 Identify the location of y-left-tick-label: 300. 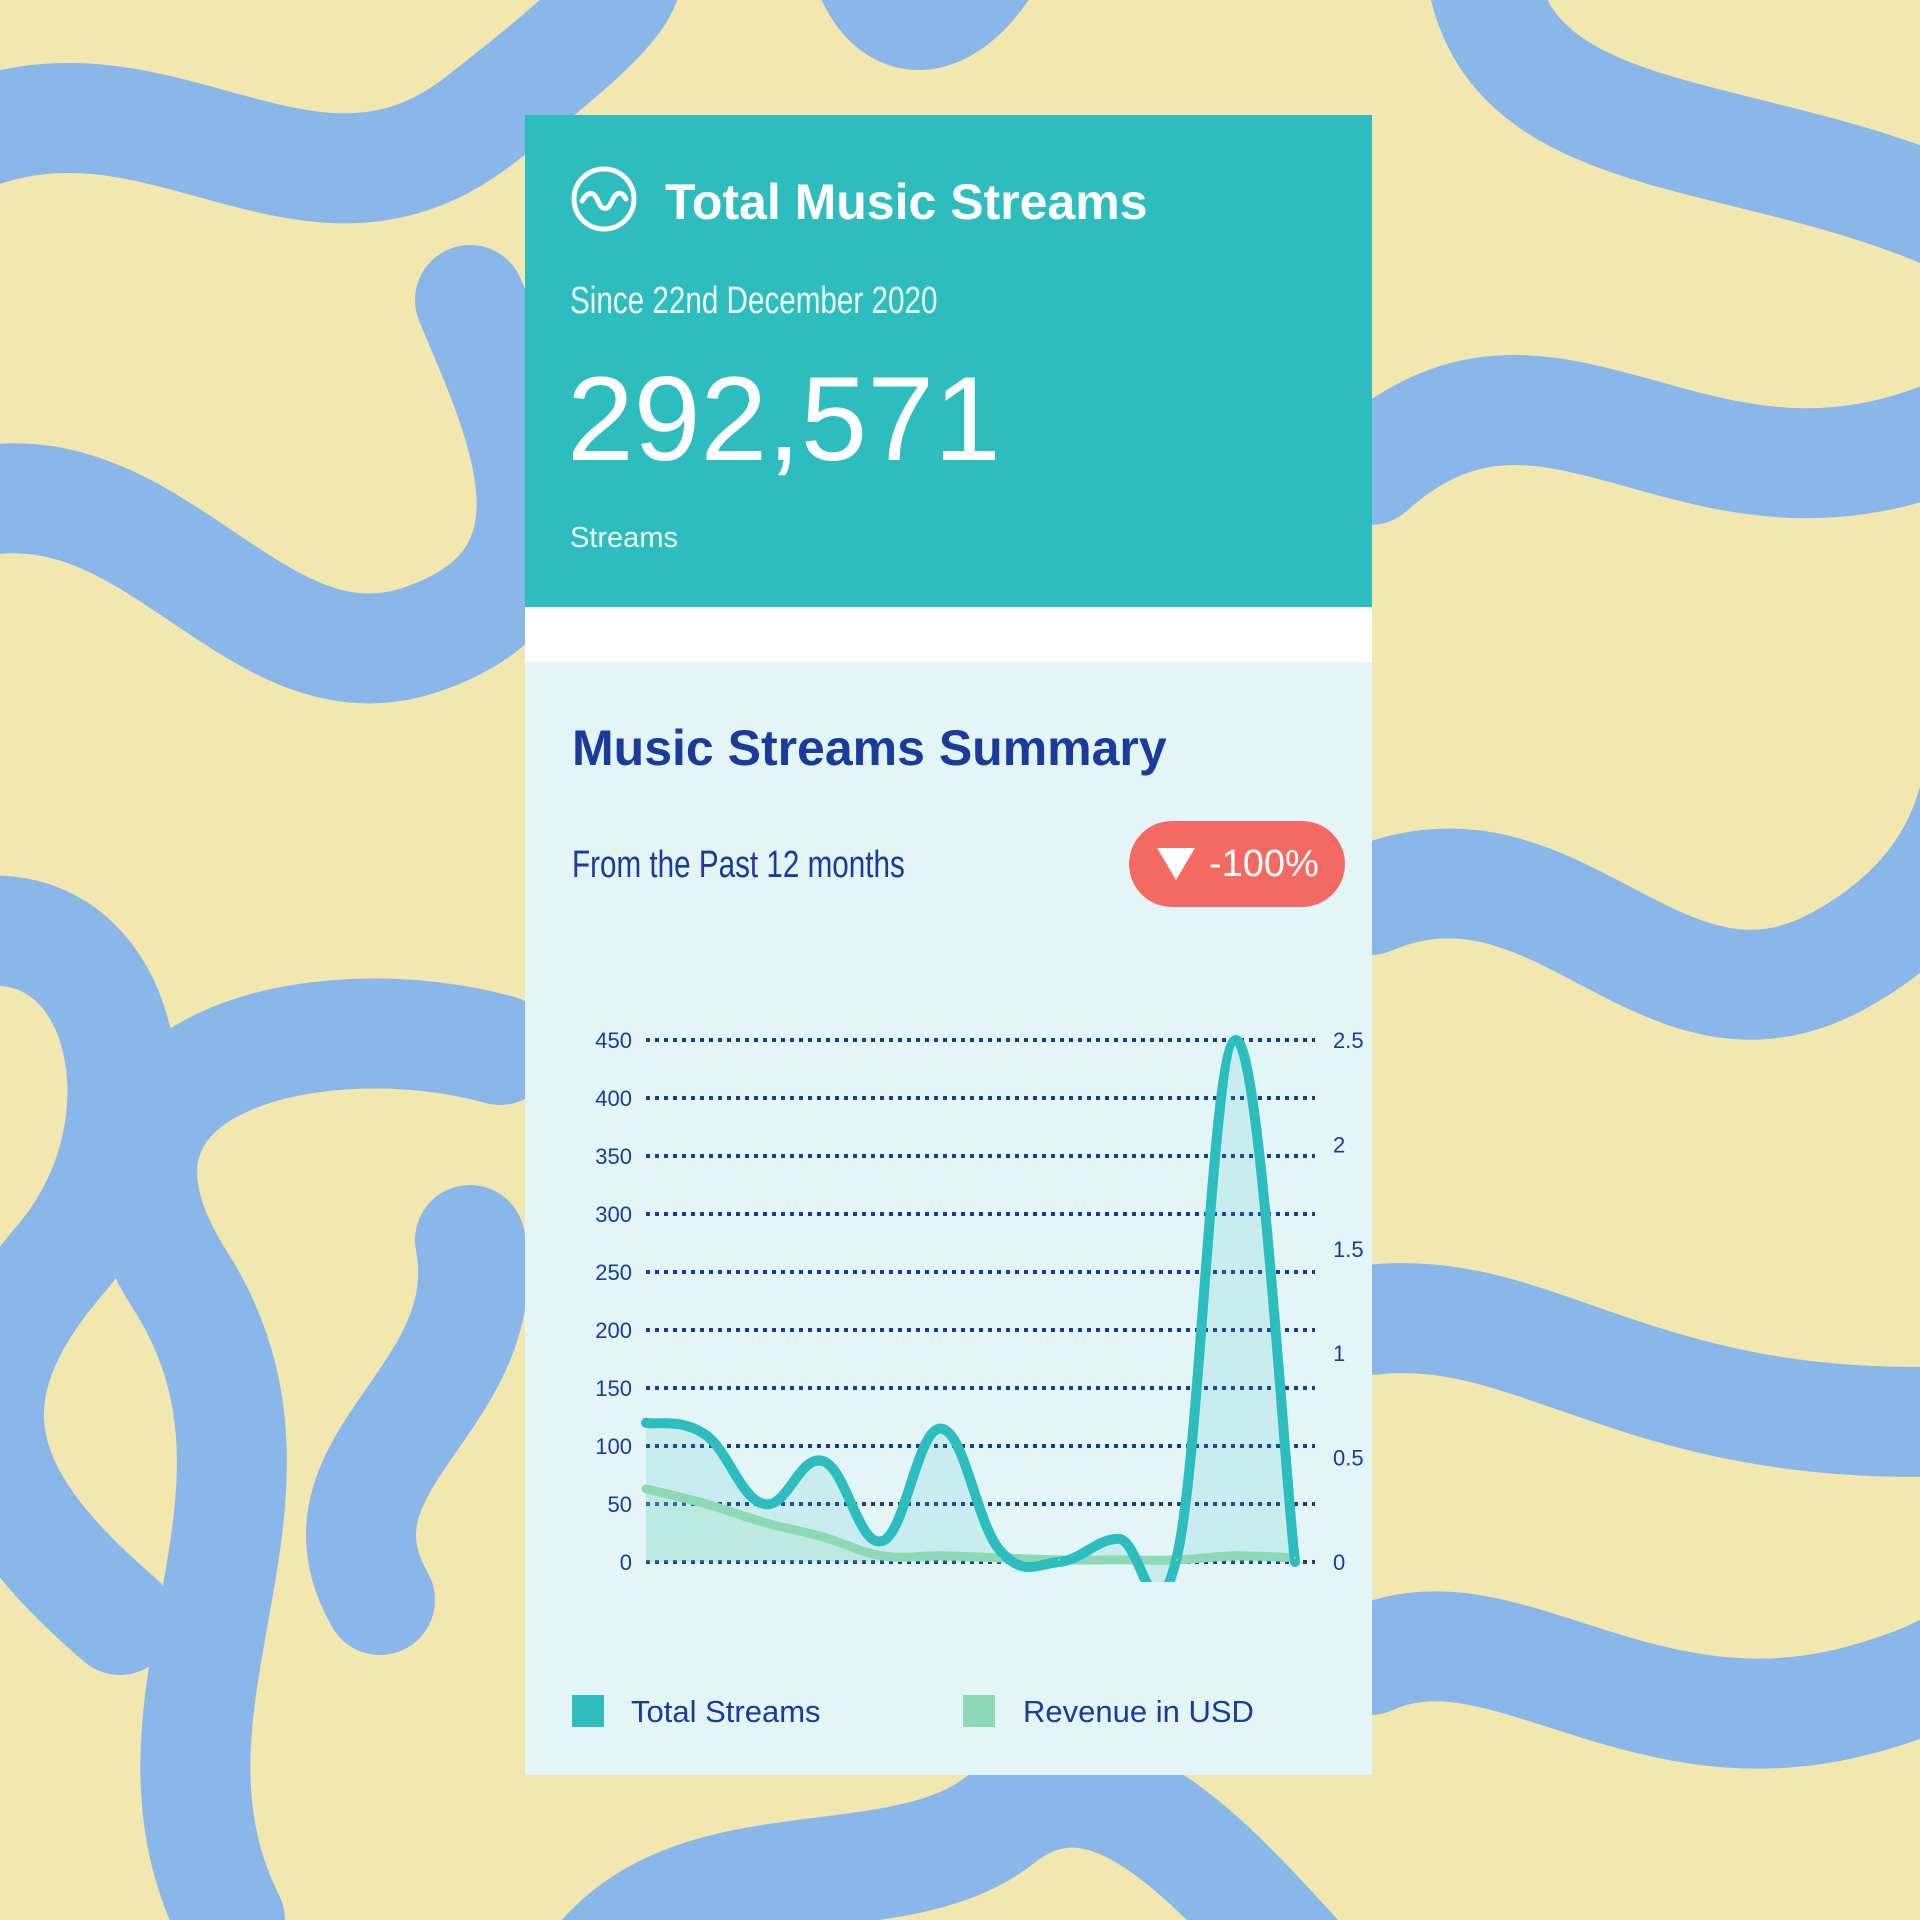
(613, 1214).